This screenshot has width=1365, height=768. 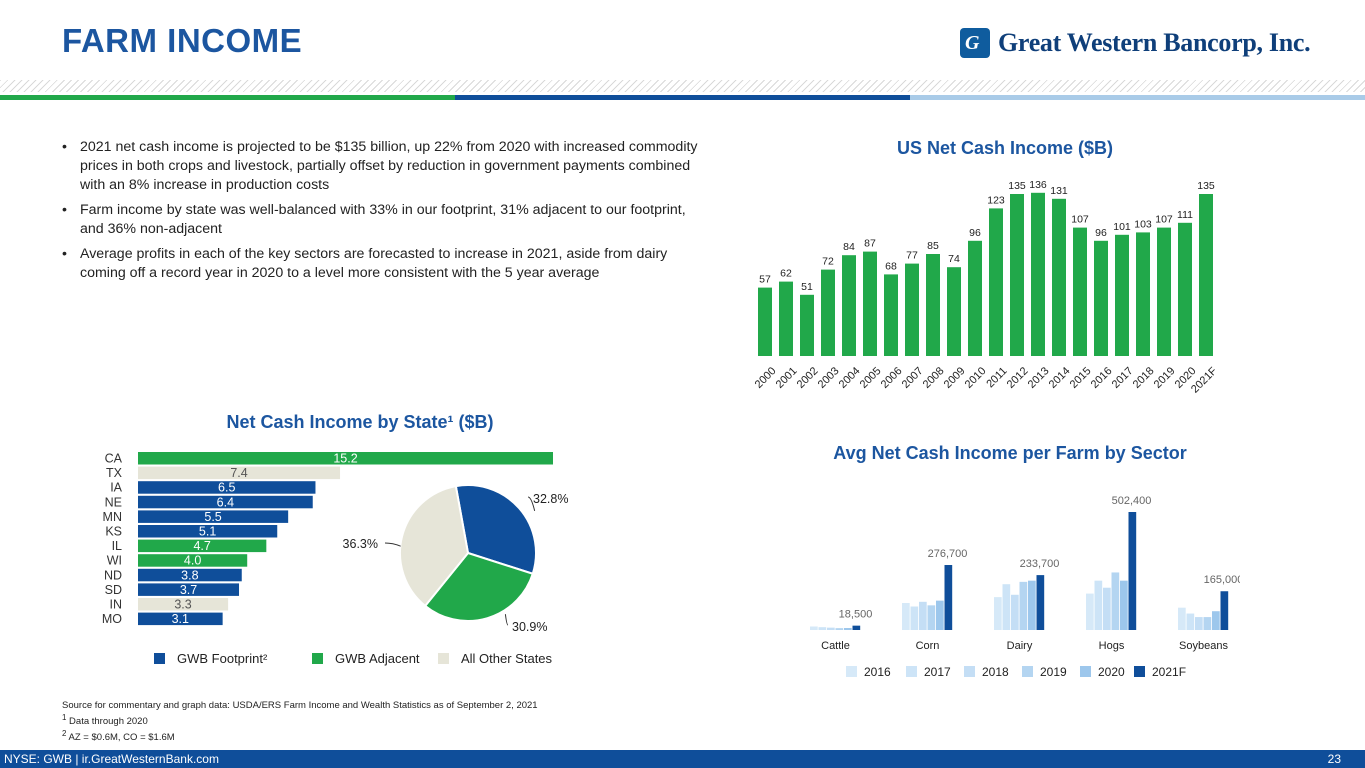 What do you see at coordinates (850, 378) in the screenshot?
I see `us-year-label: 2004` at bounding box center [850, 378].